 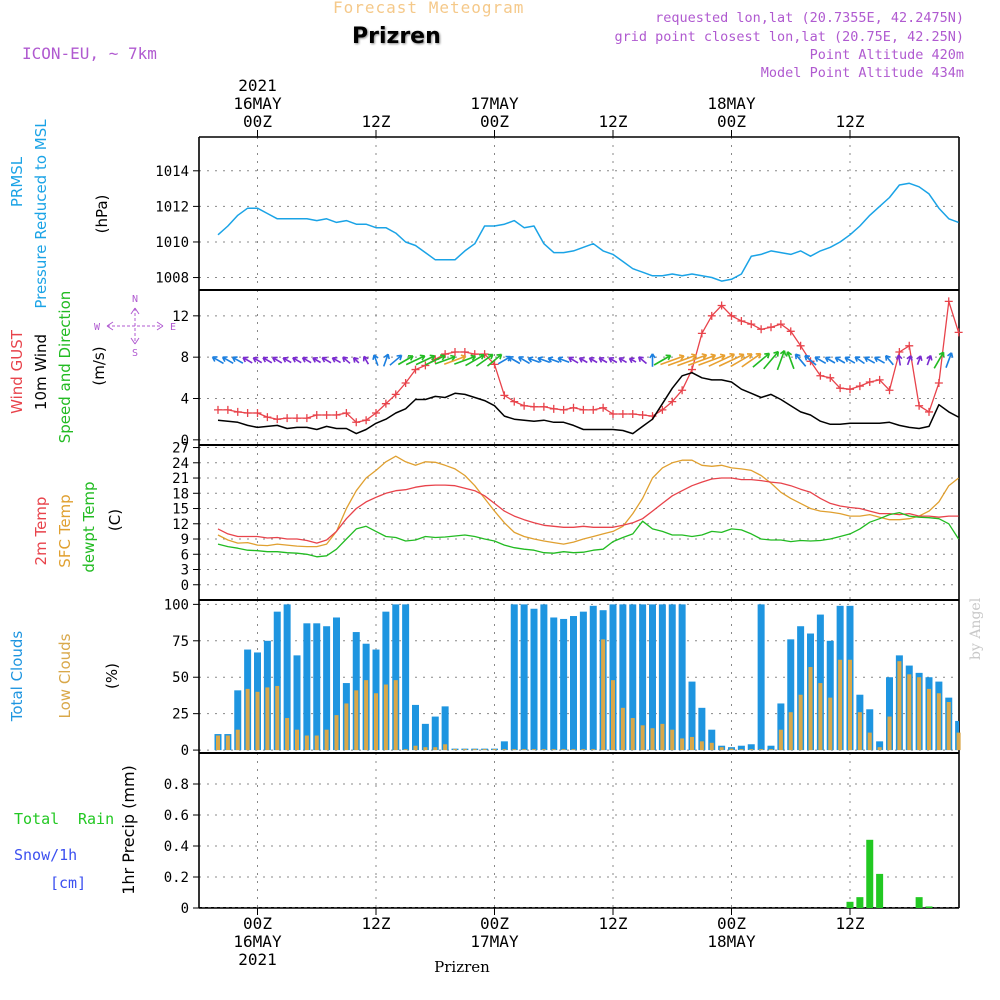 I want to click on y-tick-label: 12, so click(x=180, y=317).